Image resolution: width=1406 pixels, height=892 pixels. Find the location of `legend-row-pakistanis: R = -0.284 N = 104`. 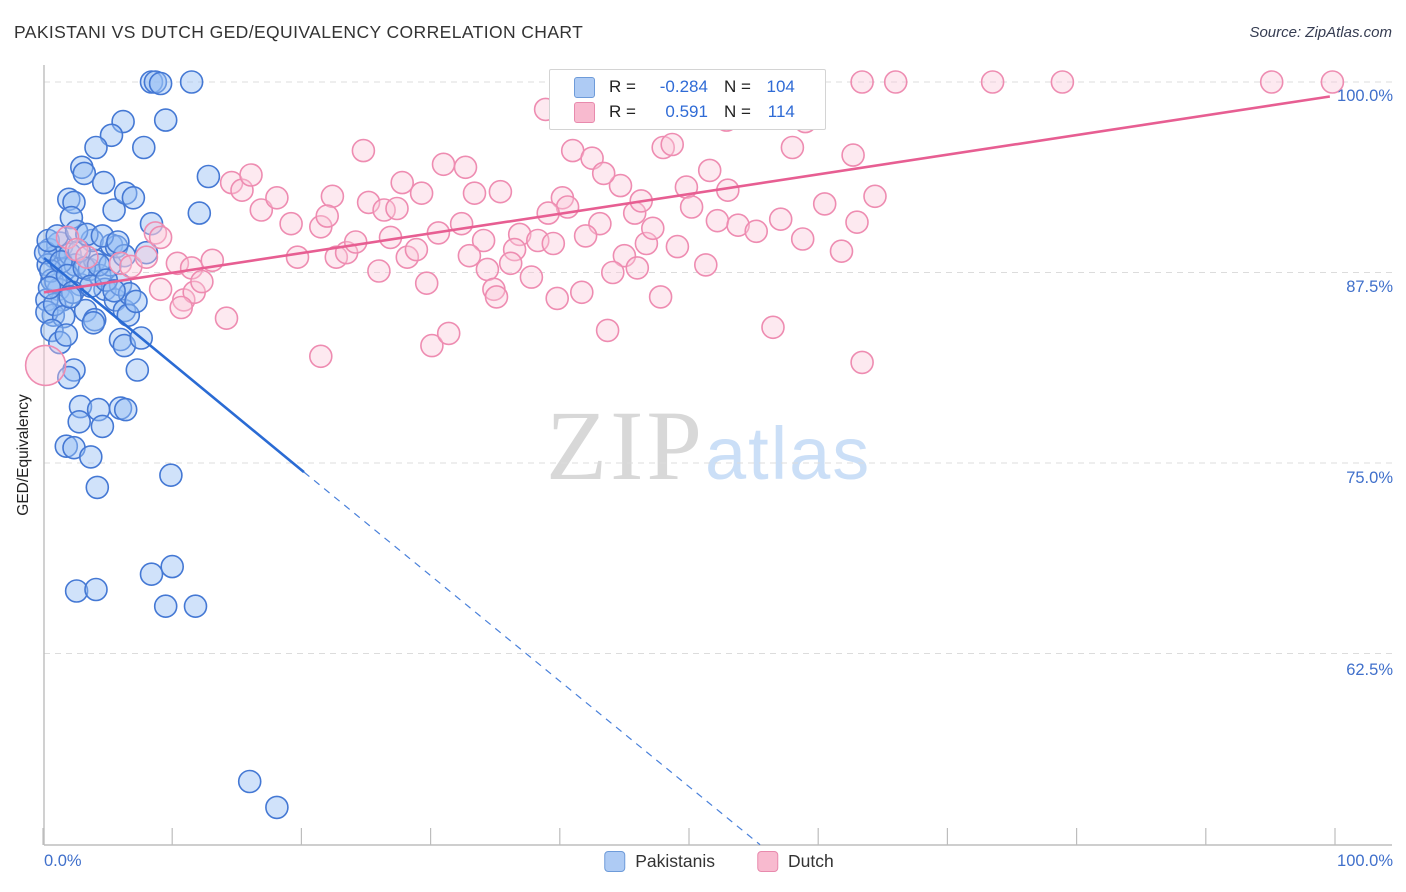

legend-row-pakistanis: R = -0.284 N = 104 is located at coordinates (687, 87).